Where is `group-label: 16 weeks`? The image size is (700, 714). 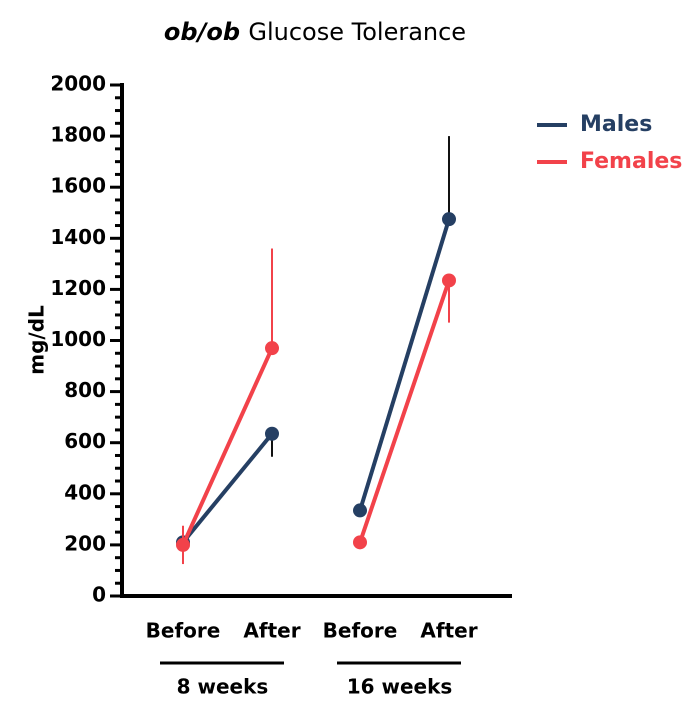
group-label: 16 weeks is located at coordinates (400, 687).